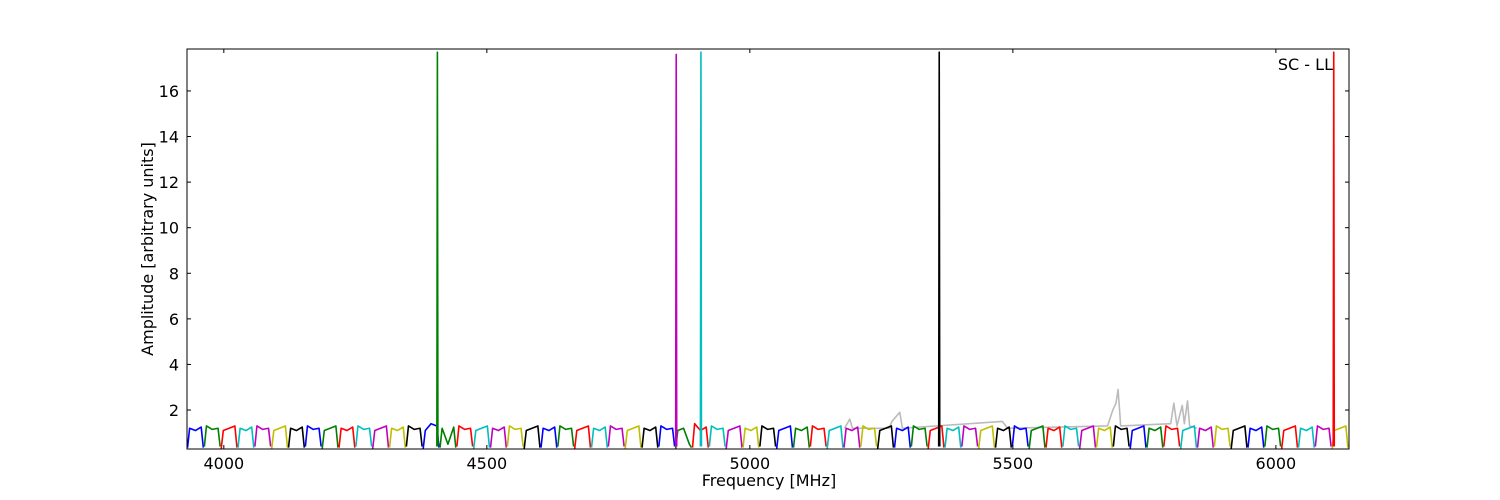 The height and width of the screenshot is (500, 1500). Describe the element at coordinates (486, 463) in the screenshot. I see `x-tick-label: 4500` at that location.